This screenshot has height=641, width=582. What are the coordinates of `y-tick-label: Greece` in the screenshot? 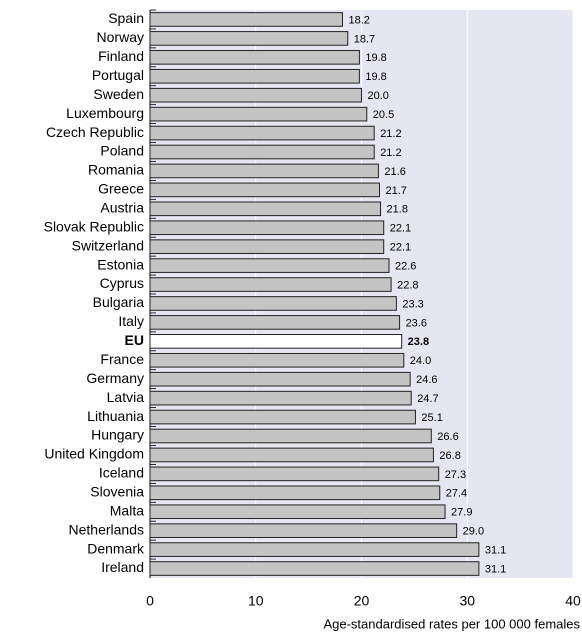 It's located at (121, 189).